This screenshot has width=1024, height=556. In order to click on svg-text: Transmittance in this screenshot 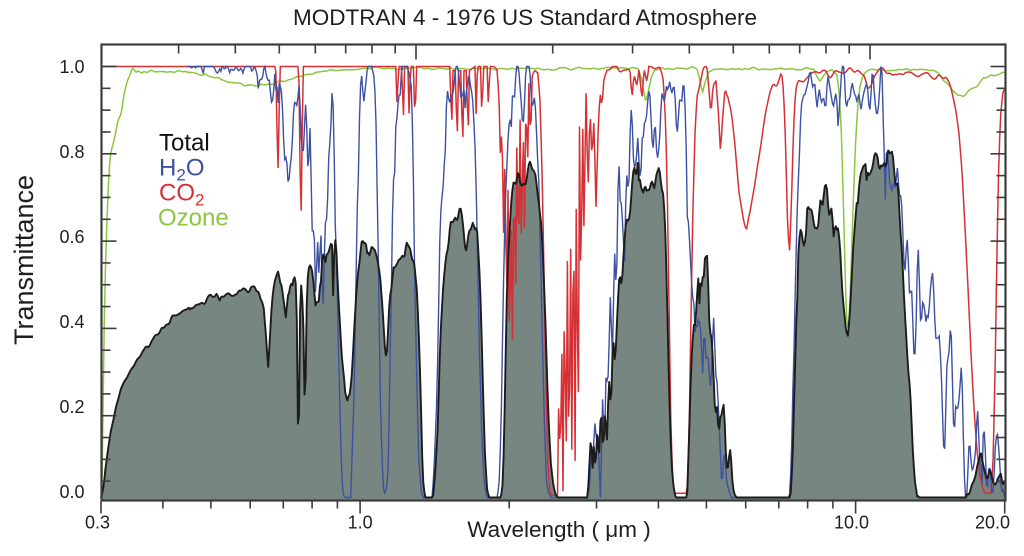, I will do `click(24, 260)`.